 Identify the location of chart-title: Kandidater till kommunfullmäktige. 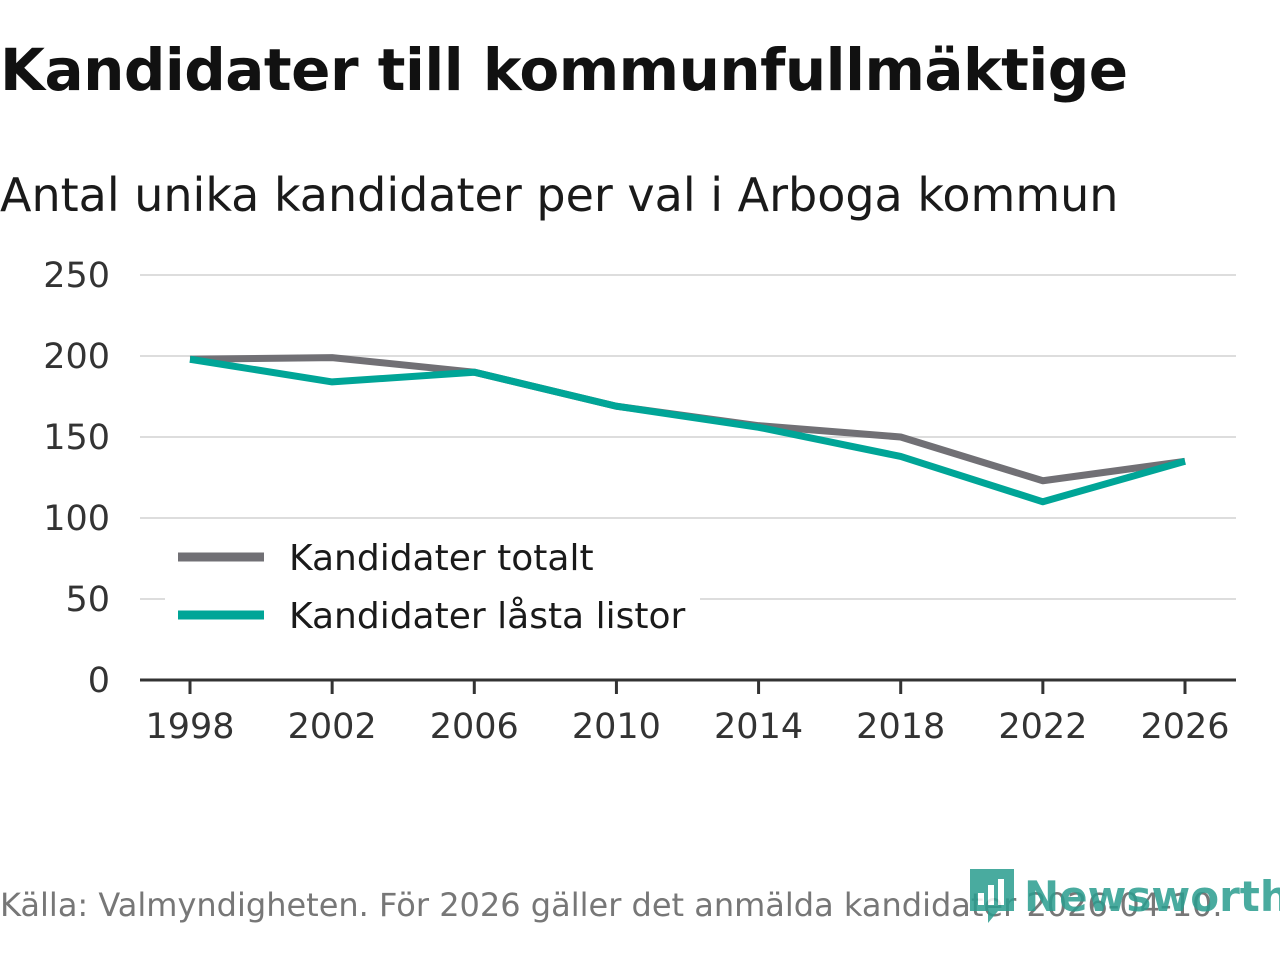
(564, 70).